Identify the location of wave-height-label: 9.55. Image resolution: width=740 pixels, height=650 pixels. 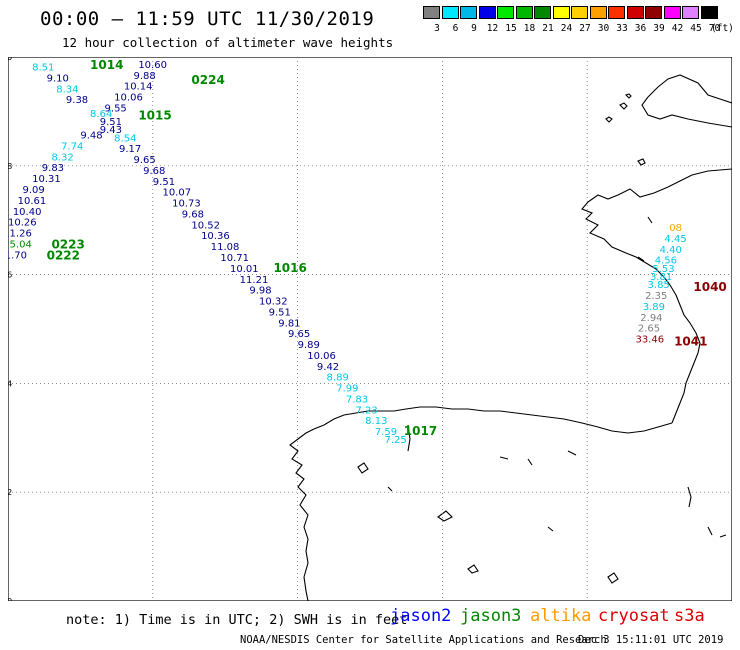
(116, 108).